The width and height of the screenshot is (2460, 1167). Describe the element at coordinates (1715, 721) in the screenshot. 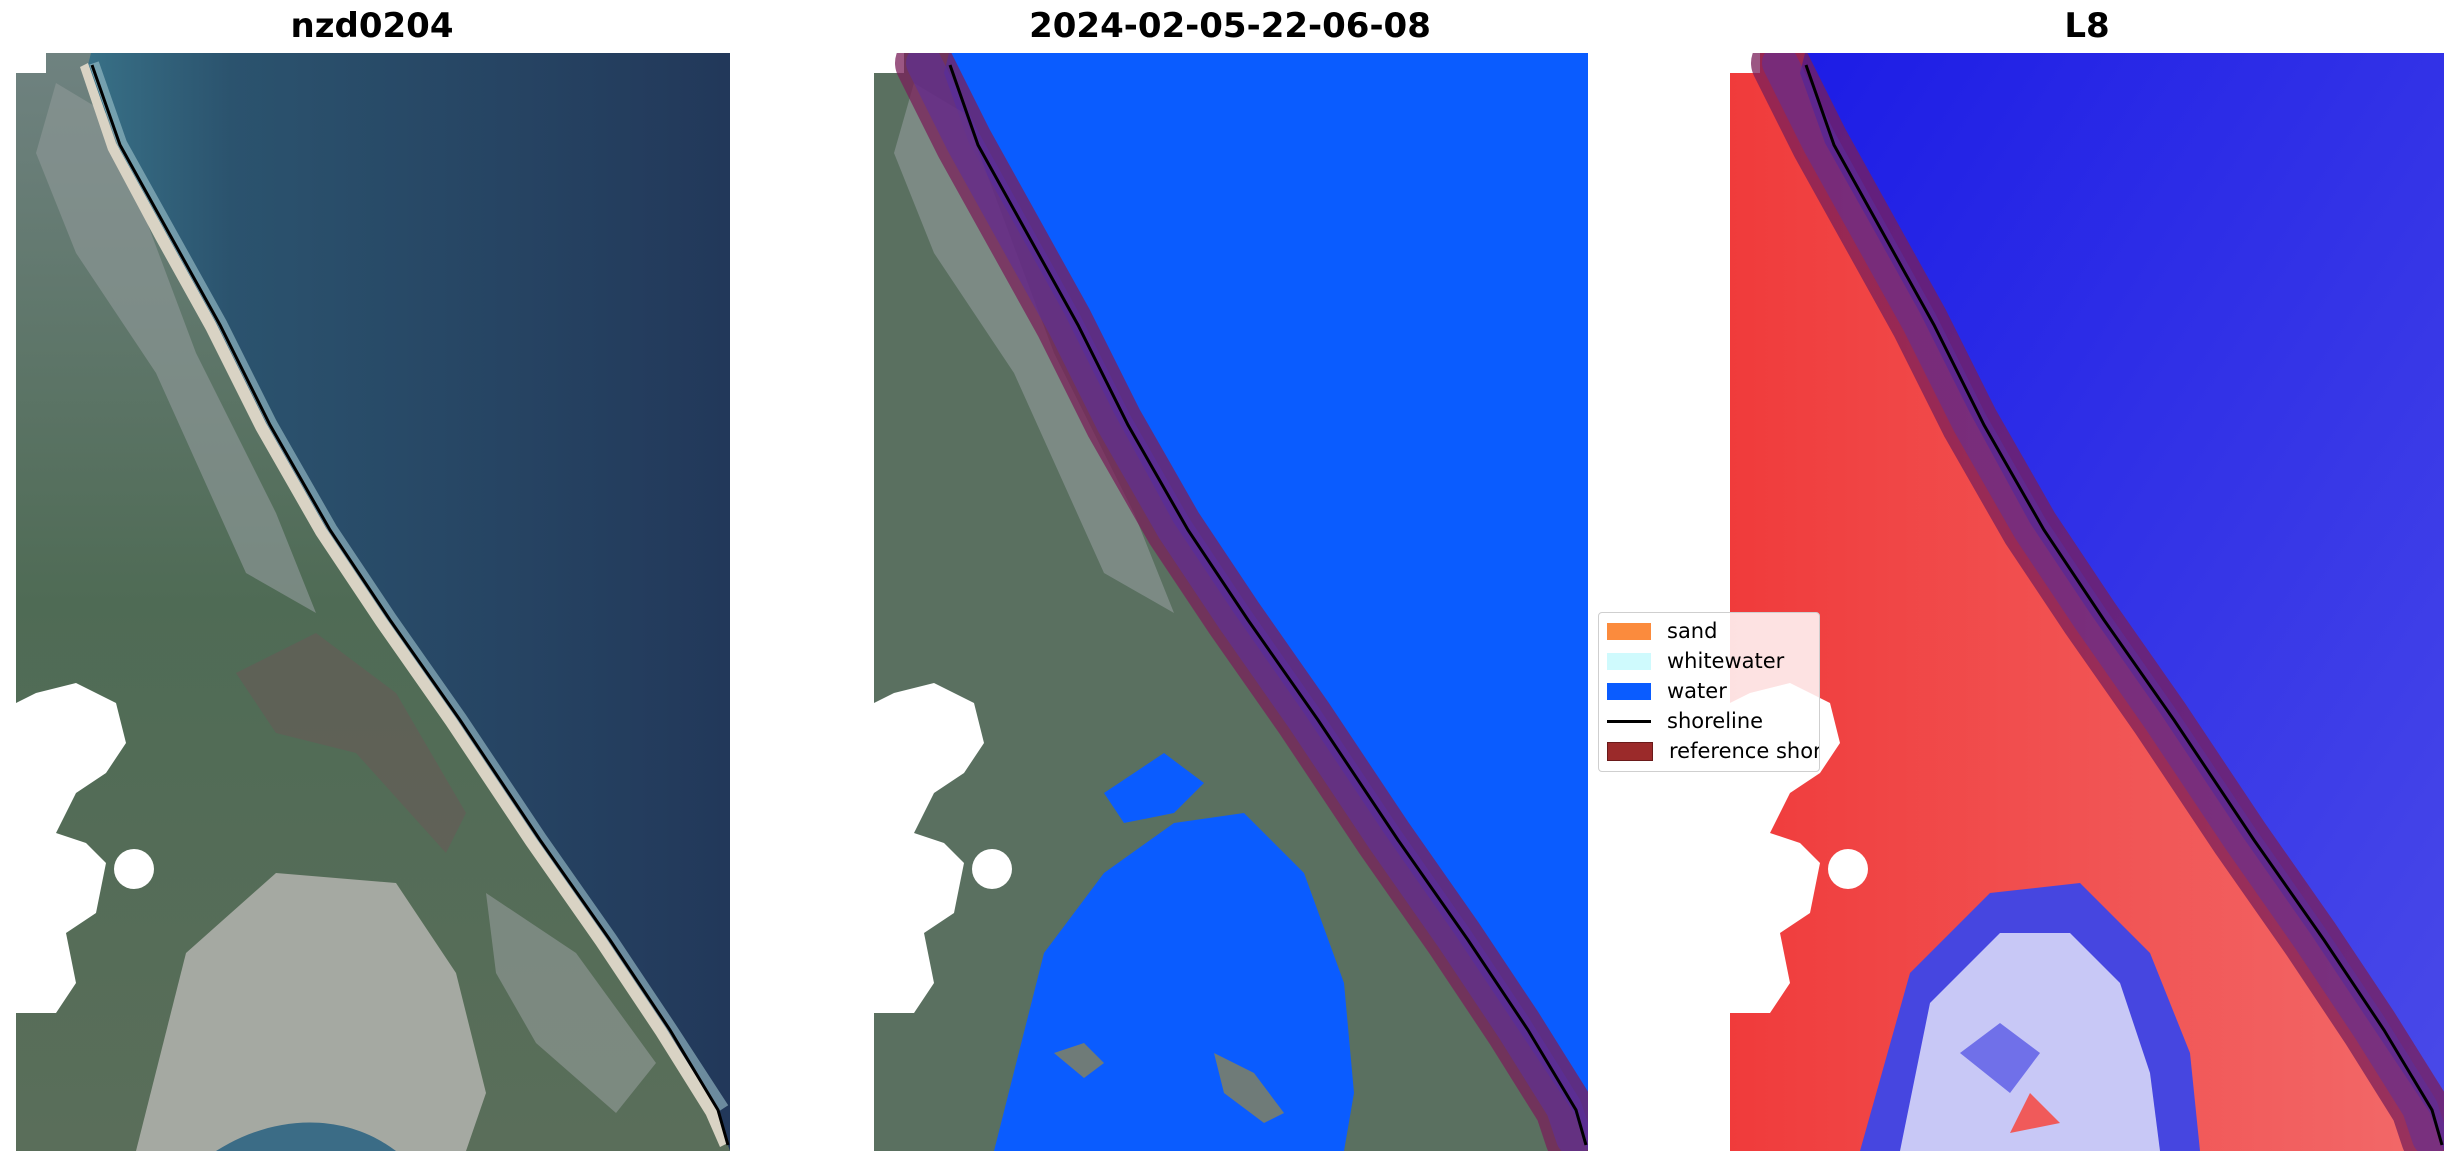

I see `legend-label-shoreline: shoreline` at that location.